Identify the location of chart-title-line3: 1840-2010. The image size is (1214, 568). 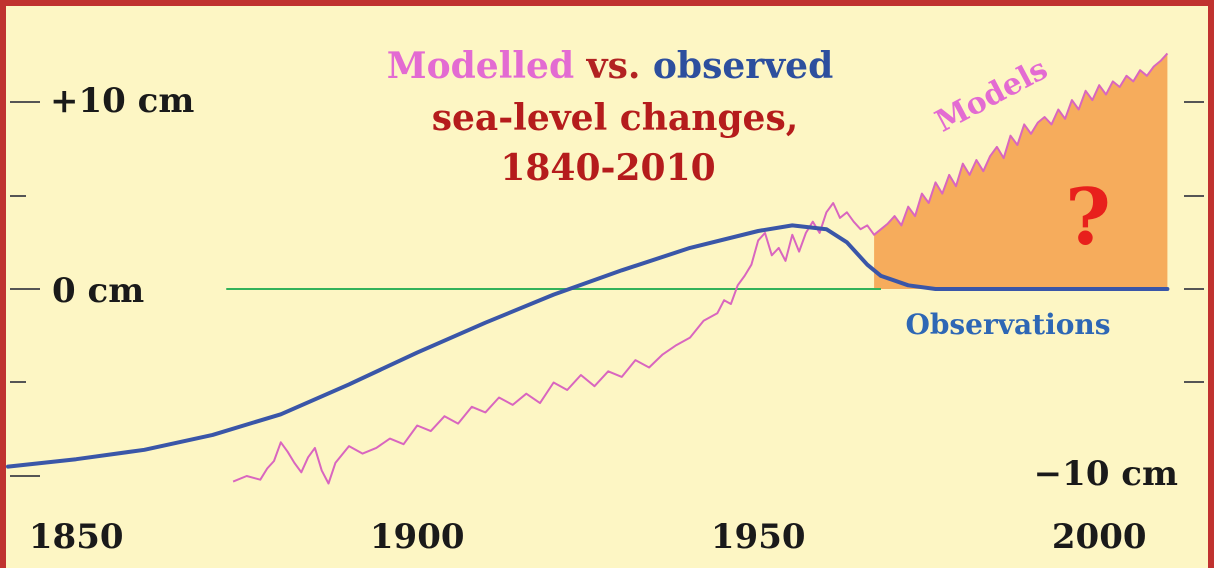
(607, 168).